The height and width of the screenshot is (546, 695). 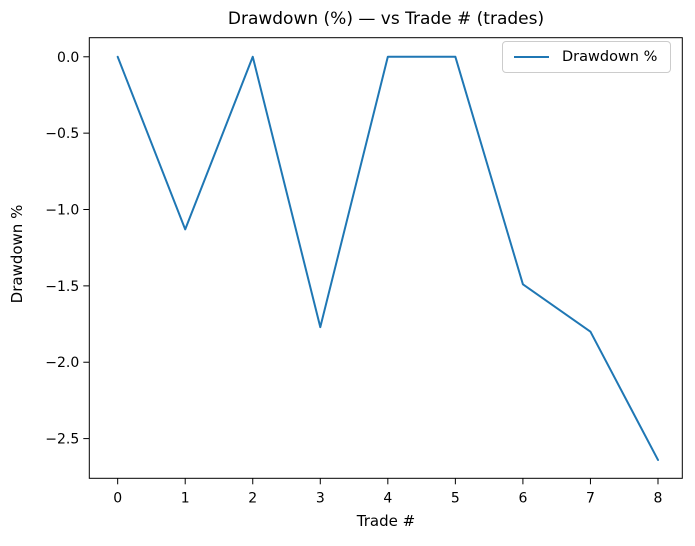 I want to click on x-axis-label: Trade #, so click(x=386, y=521).